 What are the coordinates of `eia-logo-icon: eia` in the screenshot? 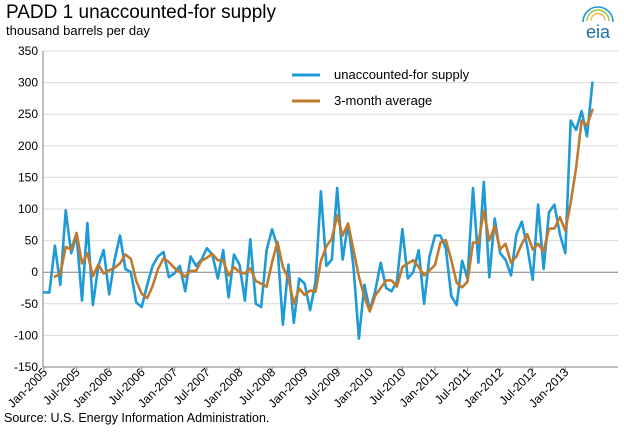 It's located at (598, 24).